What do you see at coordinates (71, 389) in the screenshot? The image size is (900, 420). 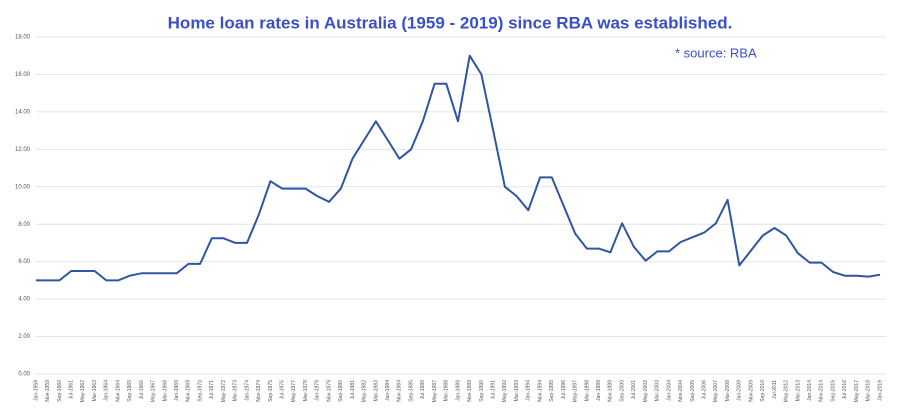 I see `x-tick-label: Jul-1961` at bounding box center [71, 389].